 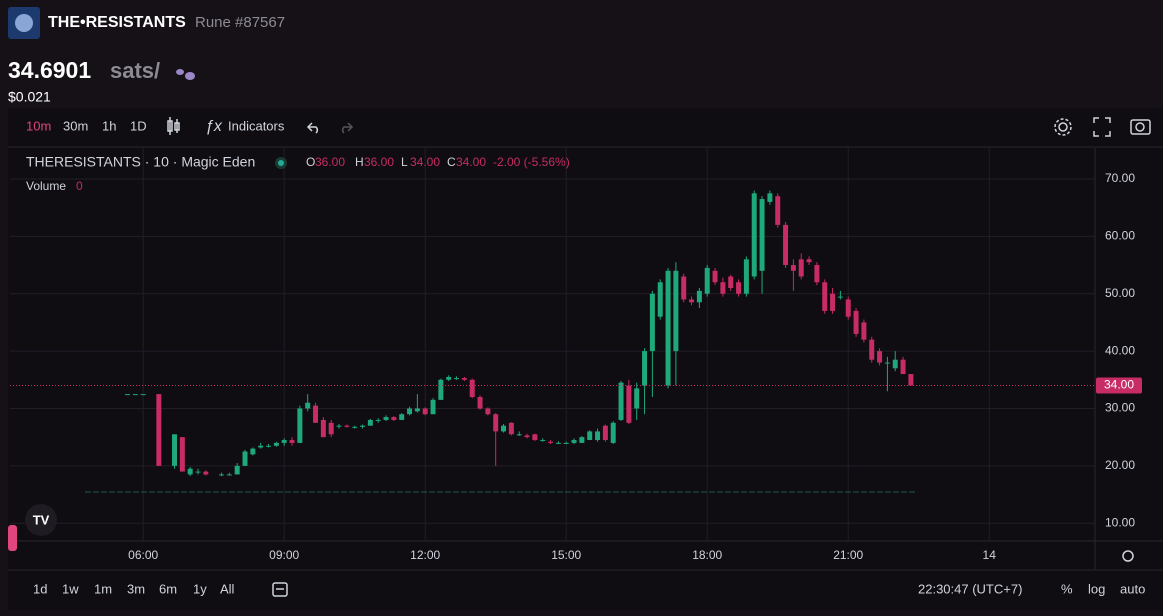 What do you see at coordinates (280, 589) in the screenshot?
I see `date-range-button` at bounding box center [280, 589].